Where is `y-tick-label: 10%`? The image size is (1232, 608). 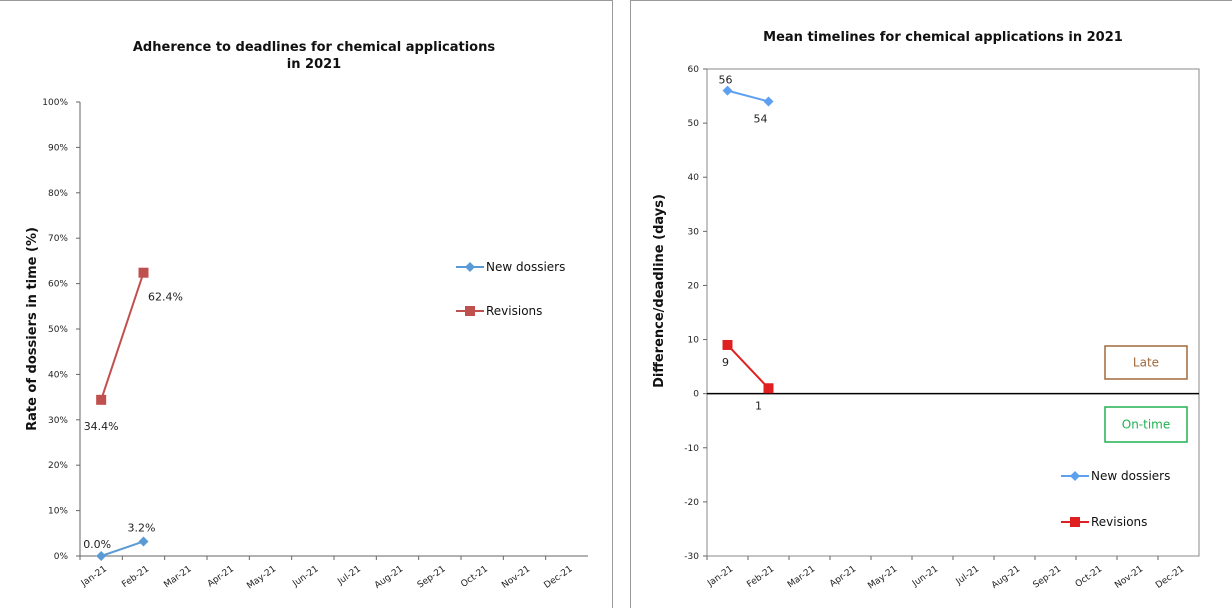
y-tick-label: 10% is located at coordinates (58, 512).